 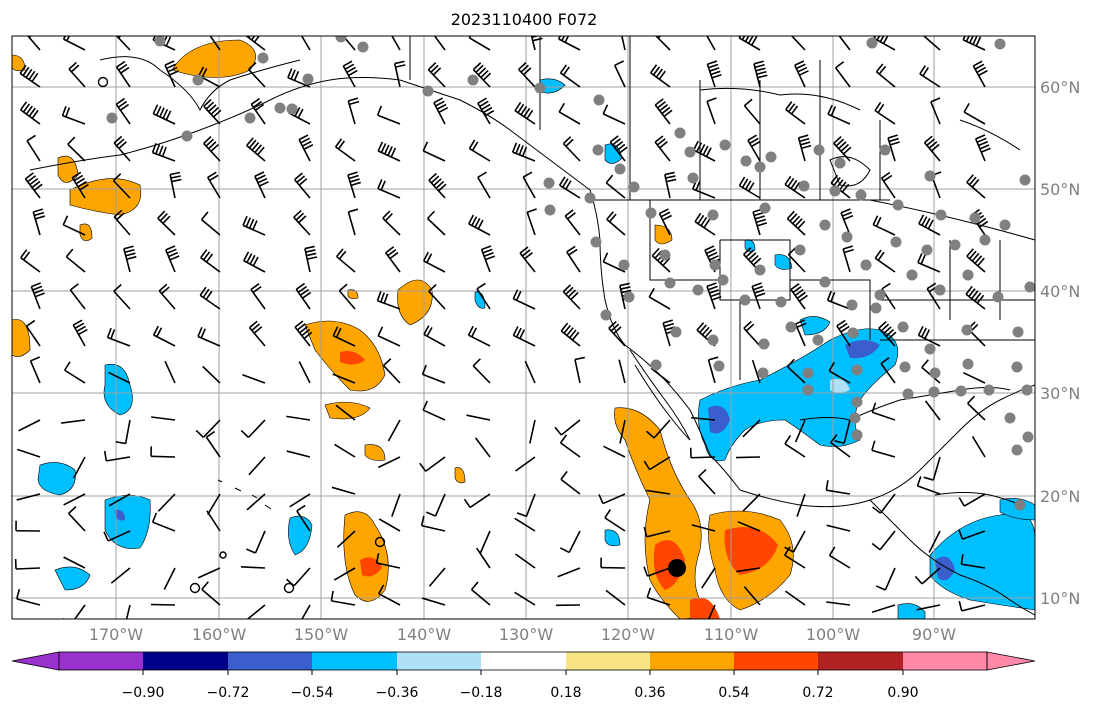 What do you see at coordinates (731, 634) in the screenshot?
I see `lon-label-110w: 110°W` at bounding box center [731, 634].